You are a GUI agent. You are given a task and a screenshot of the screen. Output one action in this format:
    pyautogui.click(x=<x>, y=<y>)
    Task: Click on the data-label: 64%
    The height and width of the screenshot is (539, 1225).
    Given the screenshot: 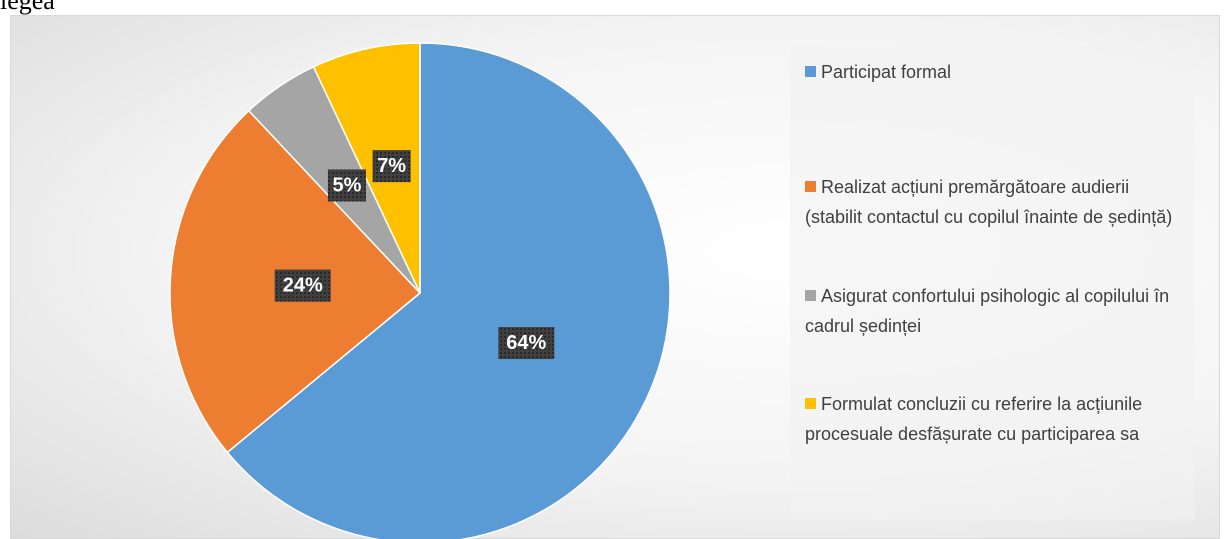 What is the action you would take?
    pyautogui.click(x=526, y=343)
    